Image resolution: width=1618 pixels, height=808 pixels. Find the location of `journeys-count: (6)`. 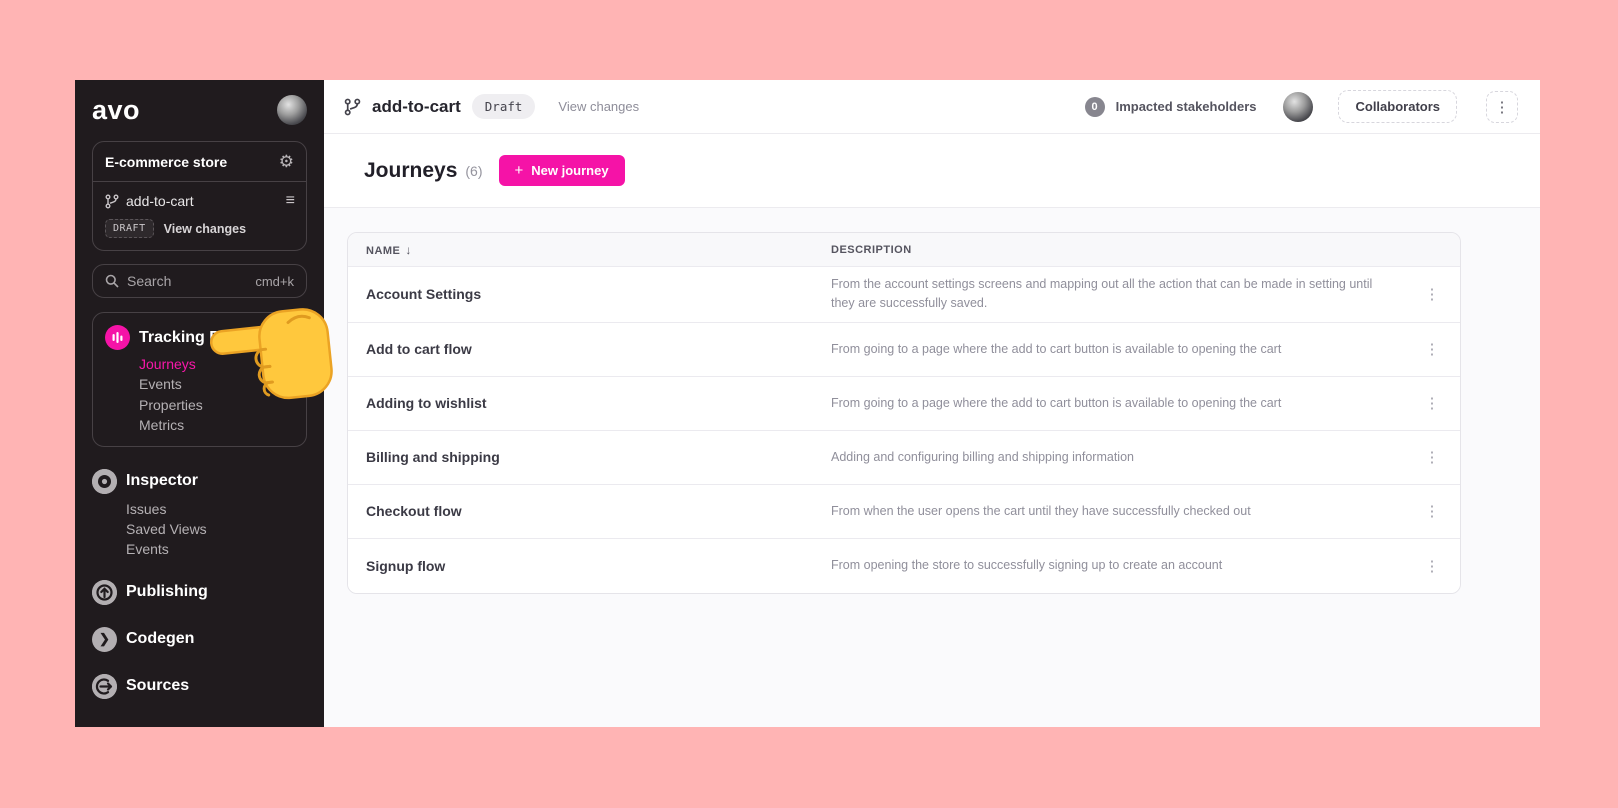

journeys-count: (6) is located at coordinates (474, 170).